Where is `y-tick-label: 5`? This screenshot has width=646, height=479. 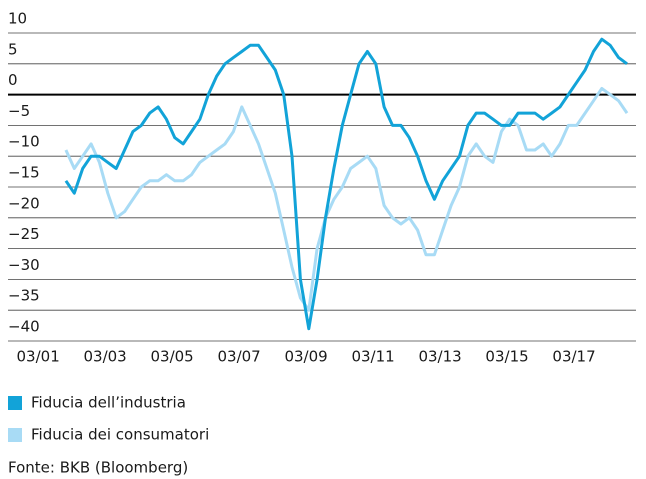
y-tick-label: 5 is located at coordinates (13, 49).